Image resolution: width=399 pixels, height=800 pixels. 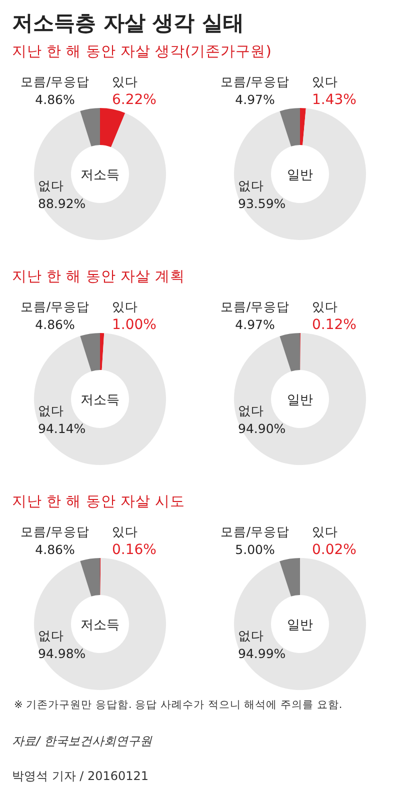 I want to click on data-label: 88.92%, so click(x=62, y=203).